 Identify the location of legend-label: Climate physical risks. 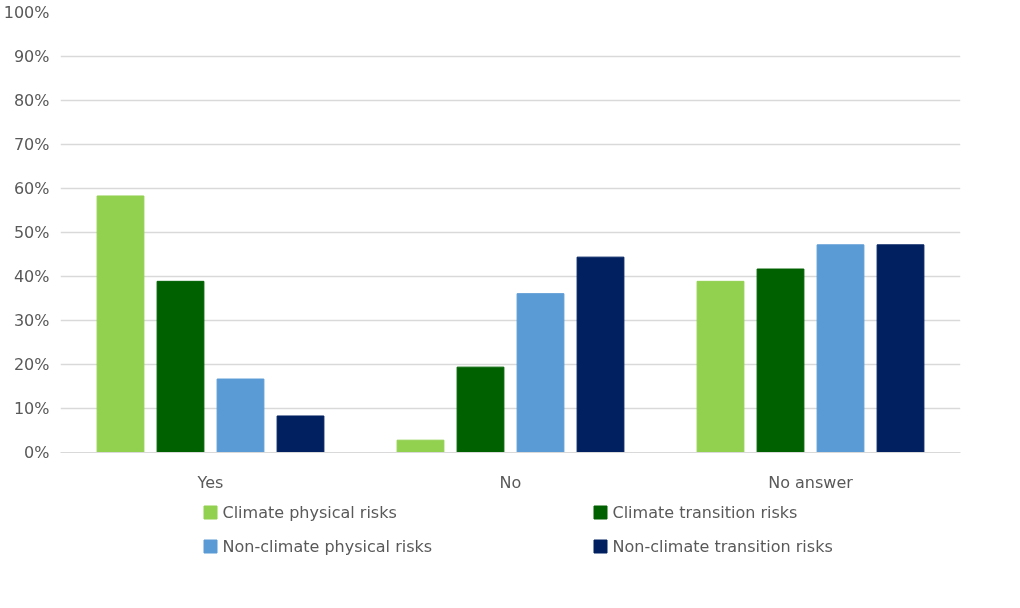
(309, 512).